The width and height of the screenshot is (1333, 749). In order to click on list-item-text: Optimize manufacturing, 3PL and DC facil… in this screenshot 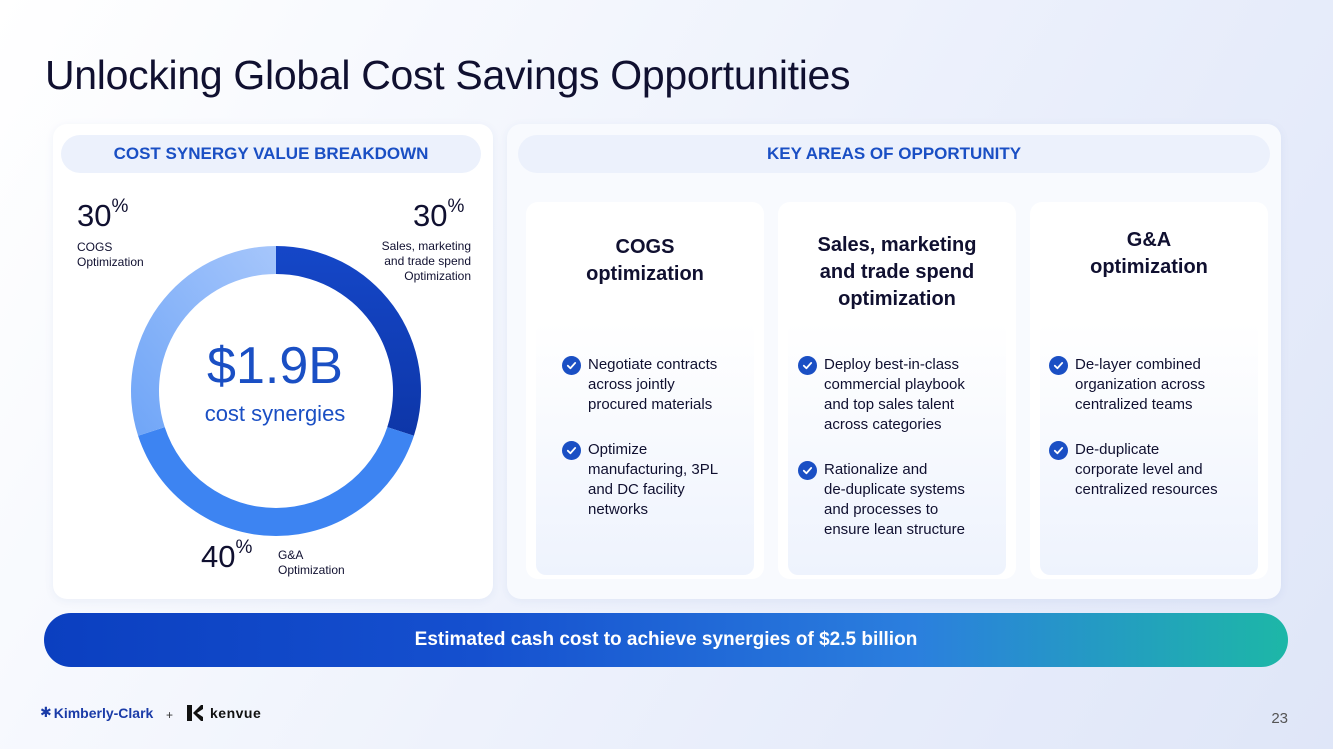, I will do `click(675, 480)`.